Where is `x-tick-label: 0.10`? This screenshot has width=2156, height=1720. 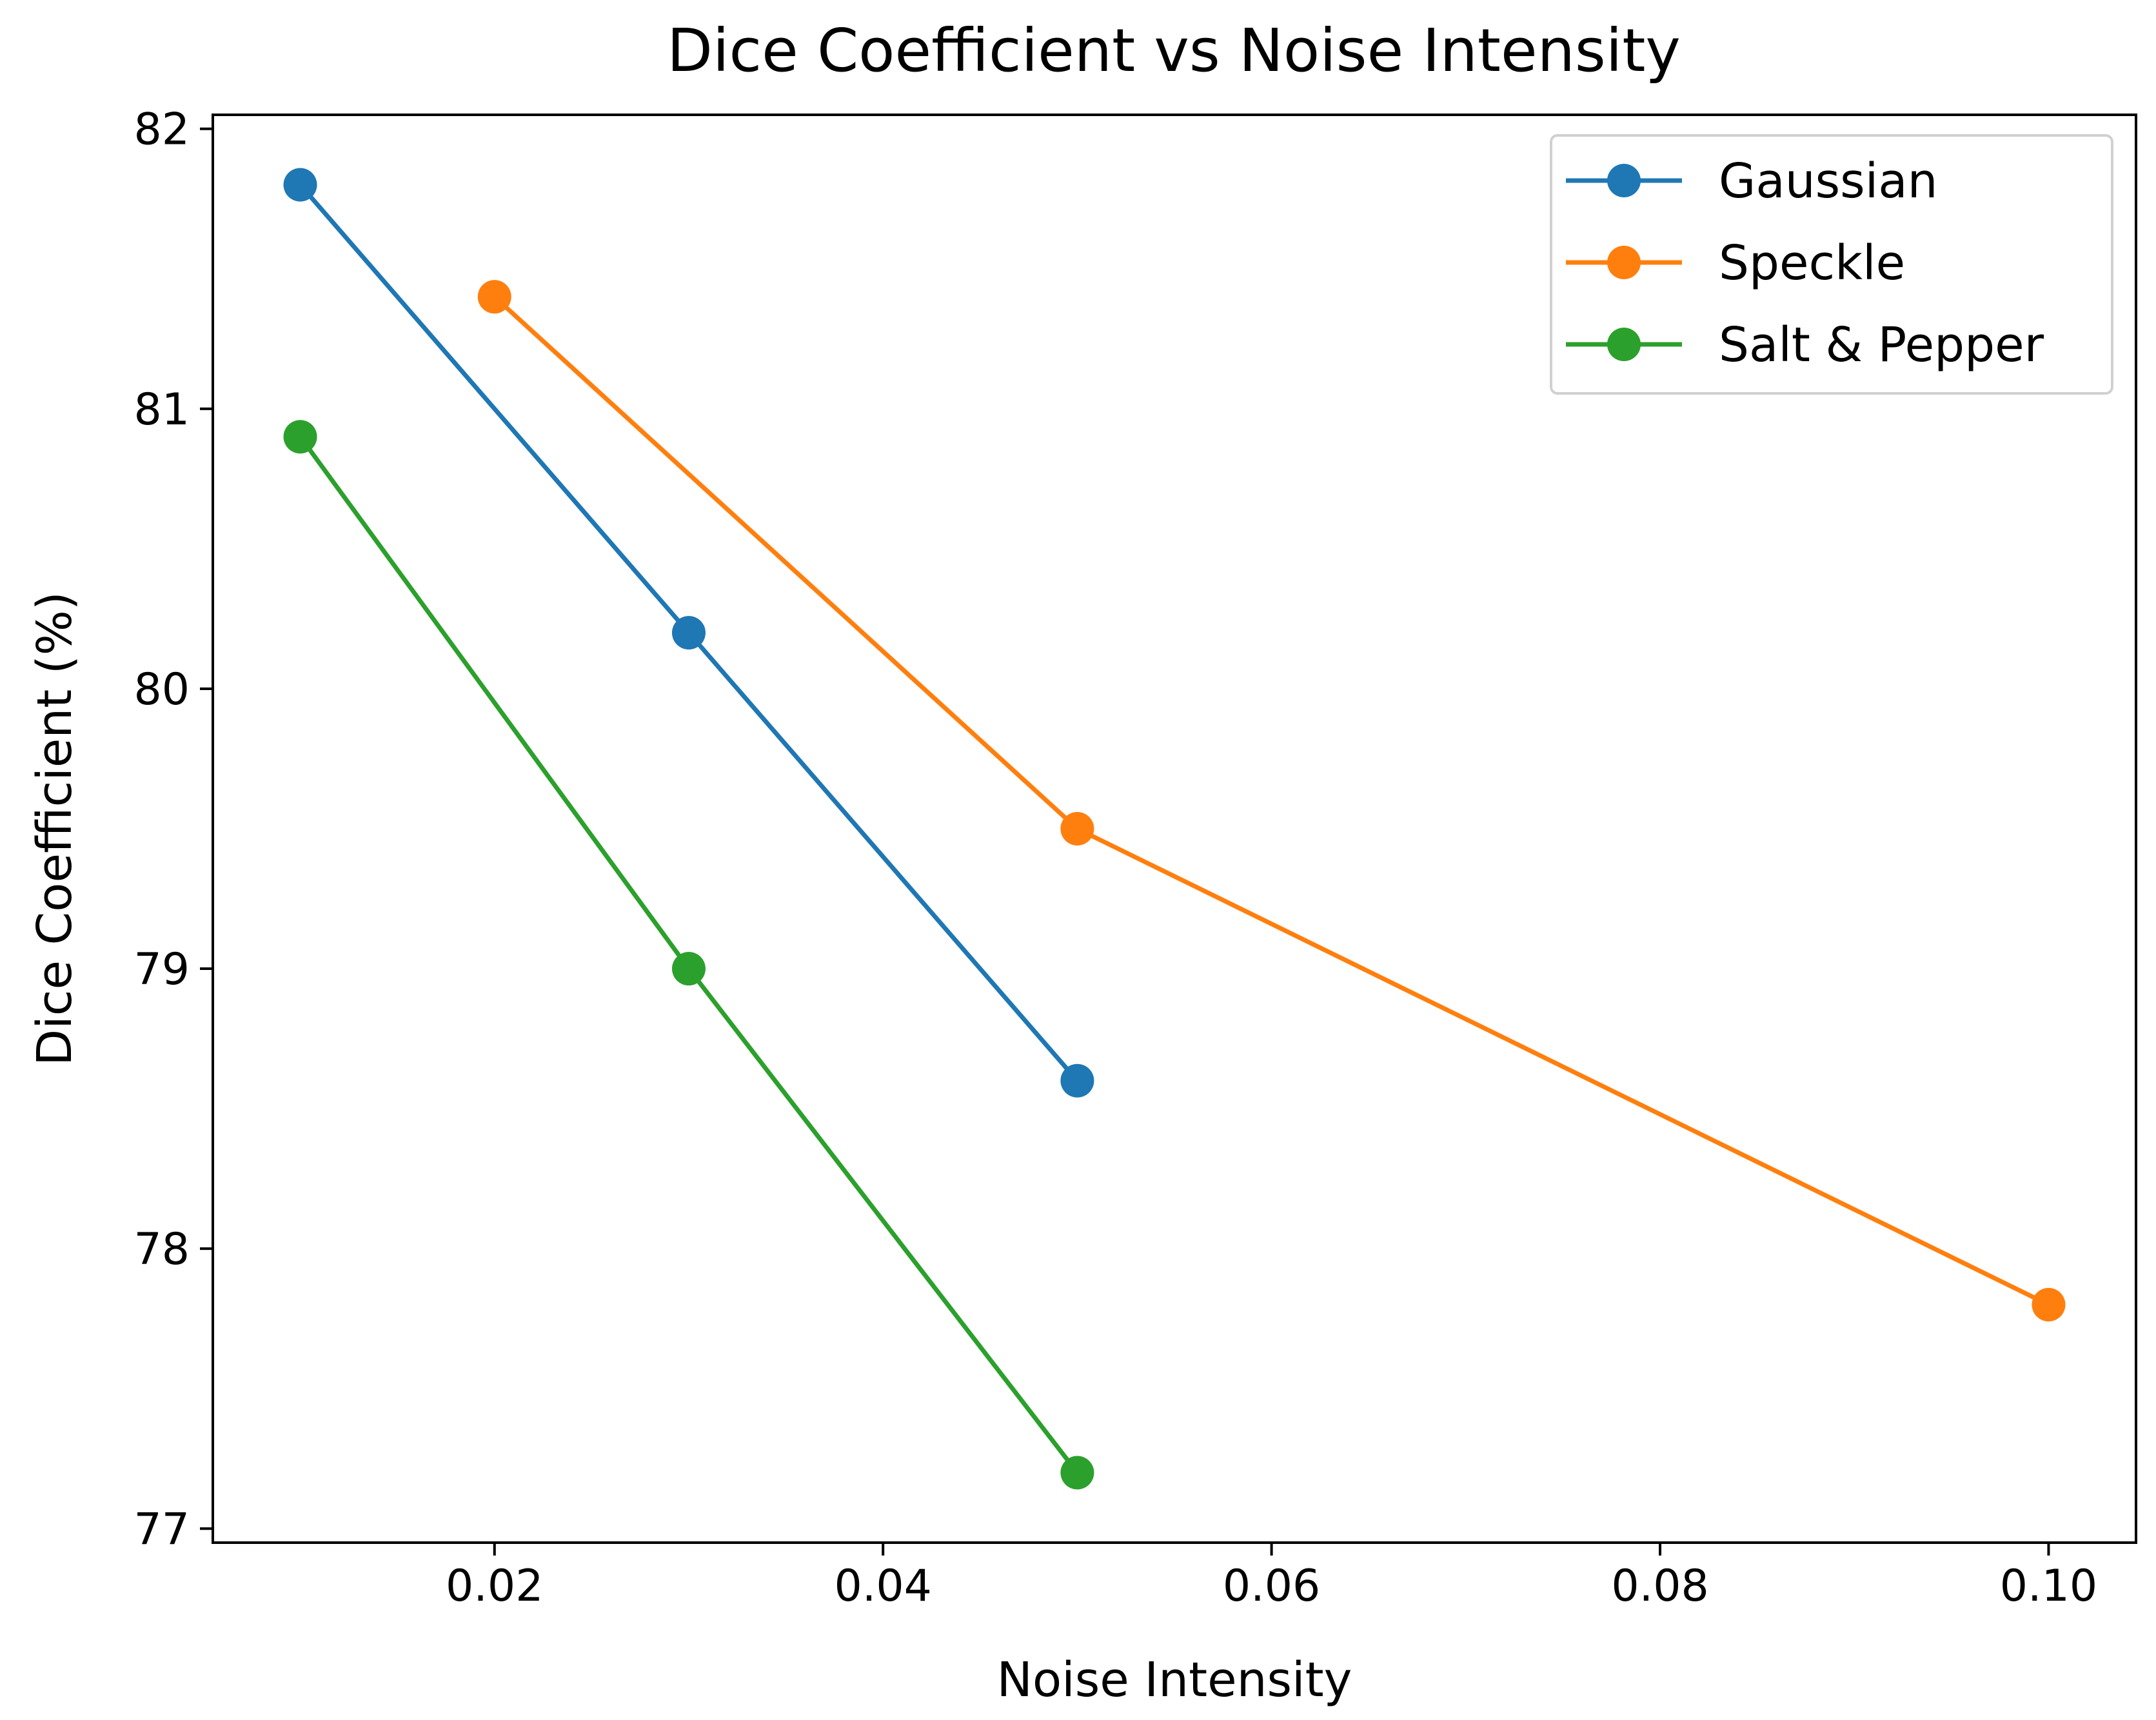 x-tick-label: 0.10 is located at coordinates (2048, 1587).